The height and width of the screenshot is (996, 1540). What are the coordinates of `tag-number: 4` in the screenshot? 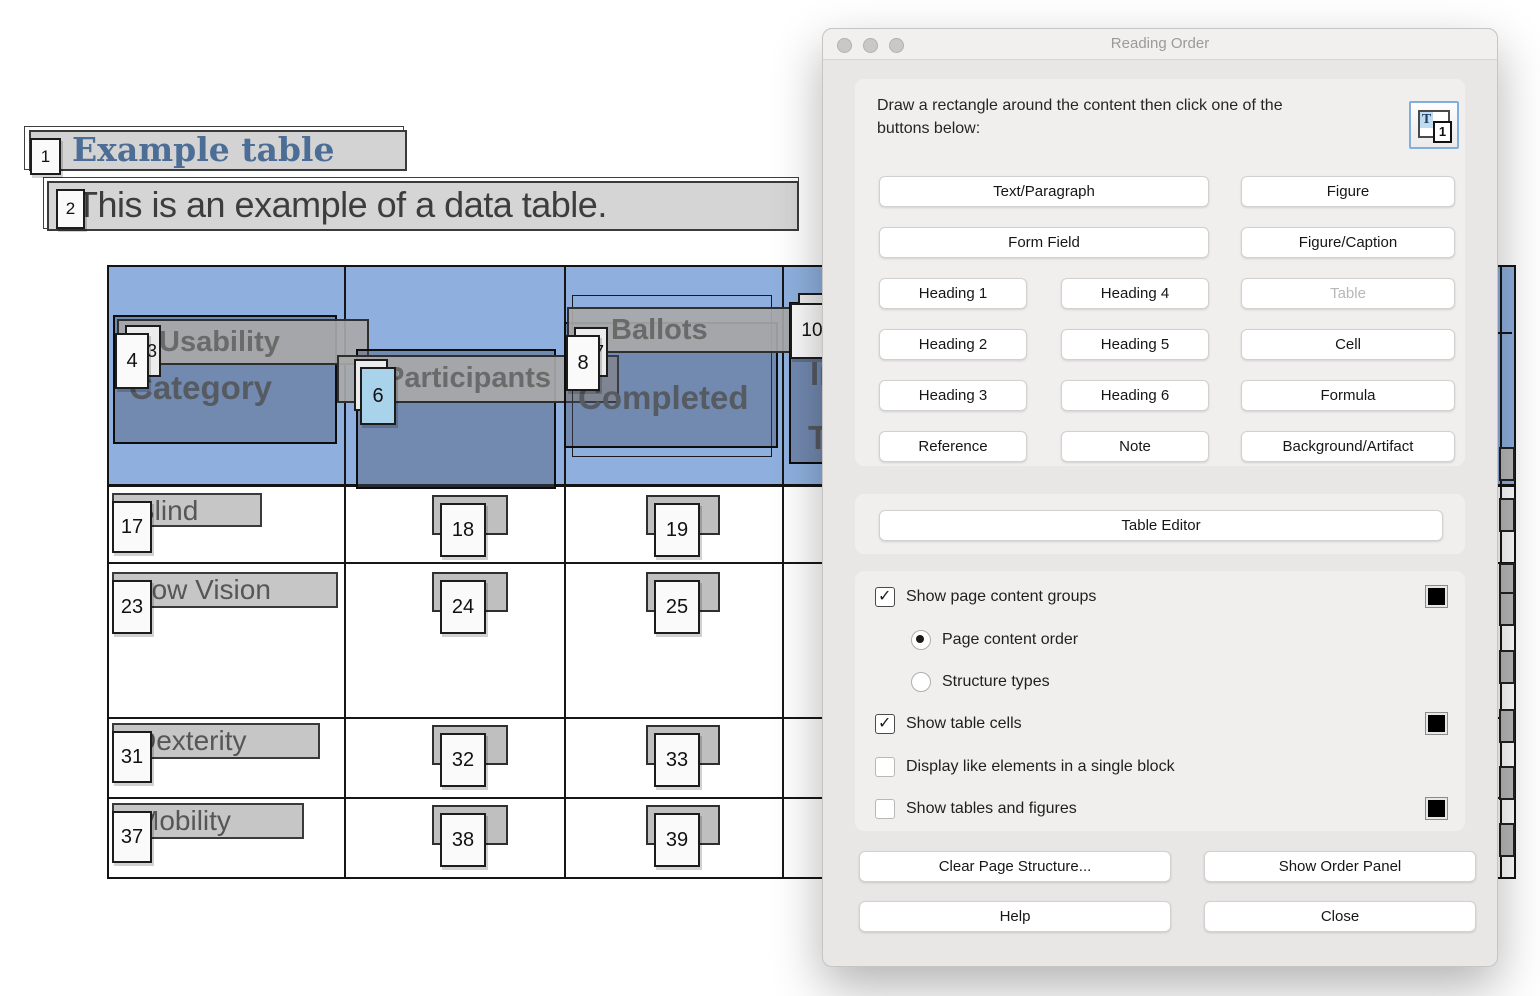 It's located at (132, 360).